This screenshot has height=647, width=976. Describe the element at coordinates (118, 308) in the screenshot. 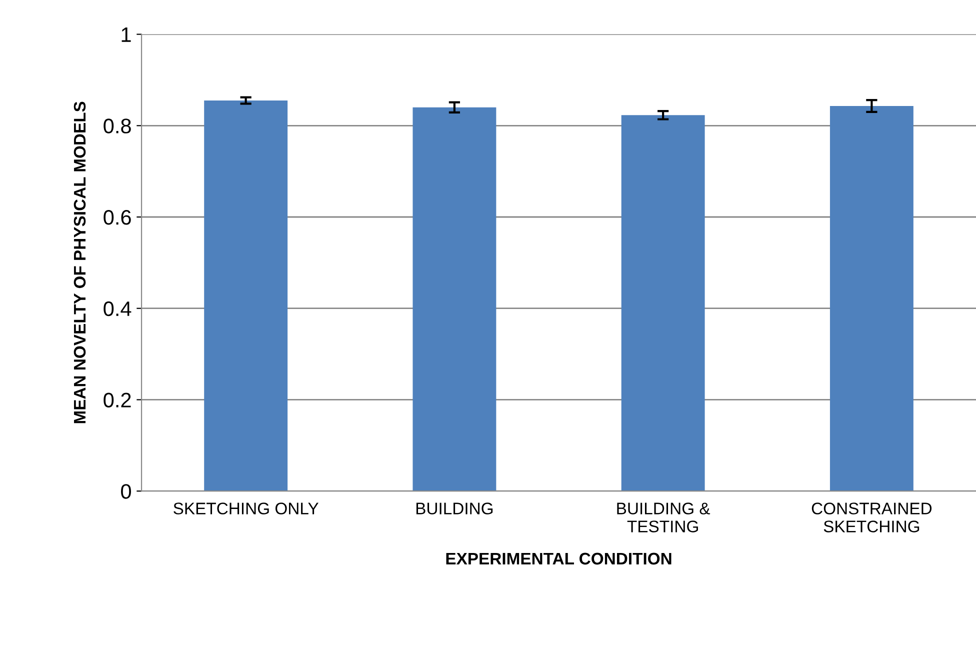

I see `y-tick-label: 0.4` at that location.